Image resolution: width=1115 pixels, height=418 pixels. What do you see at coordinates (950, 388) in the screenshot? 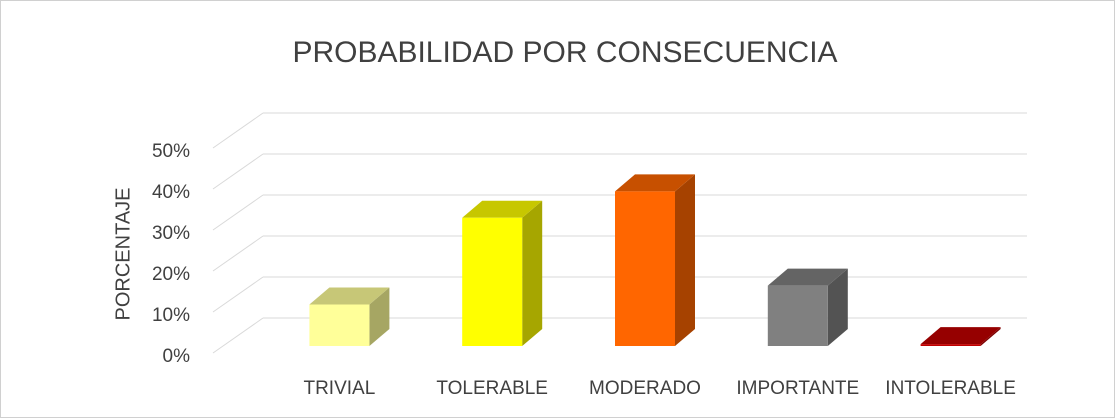
I see `x-tick-label: INTOLERABLE` at bounding box center [950, 388].